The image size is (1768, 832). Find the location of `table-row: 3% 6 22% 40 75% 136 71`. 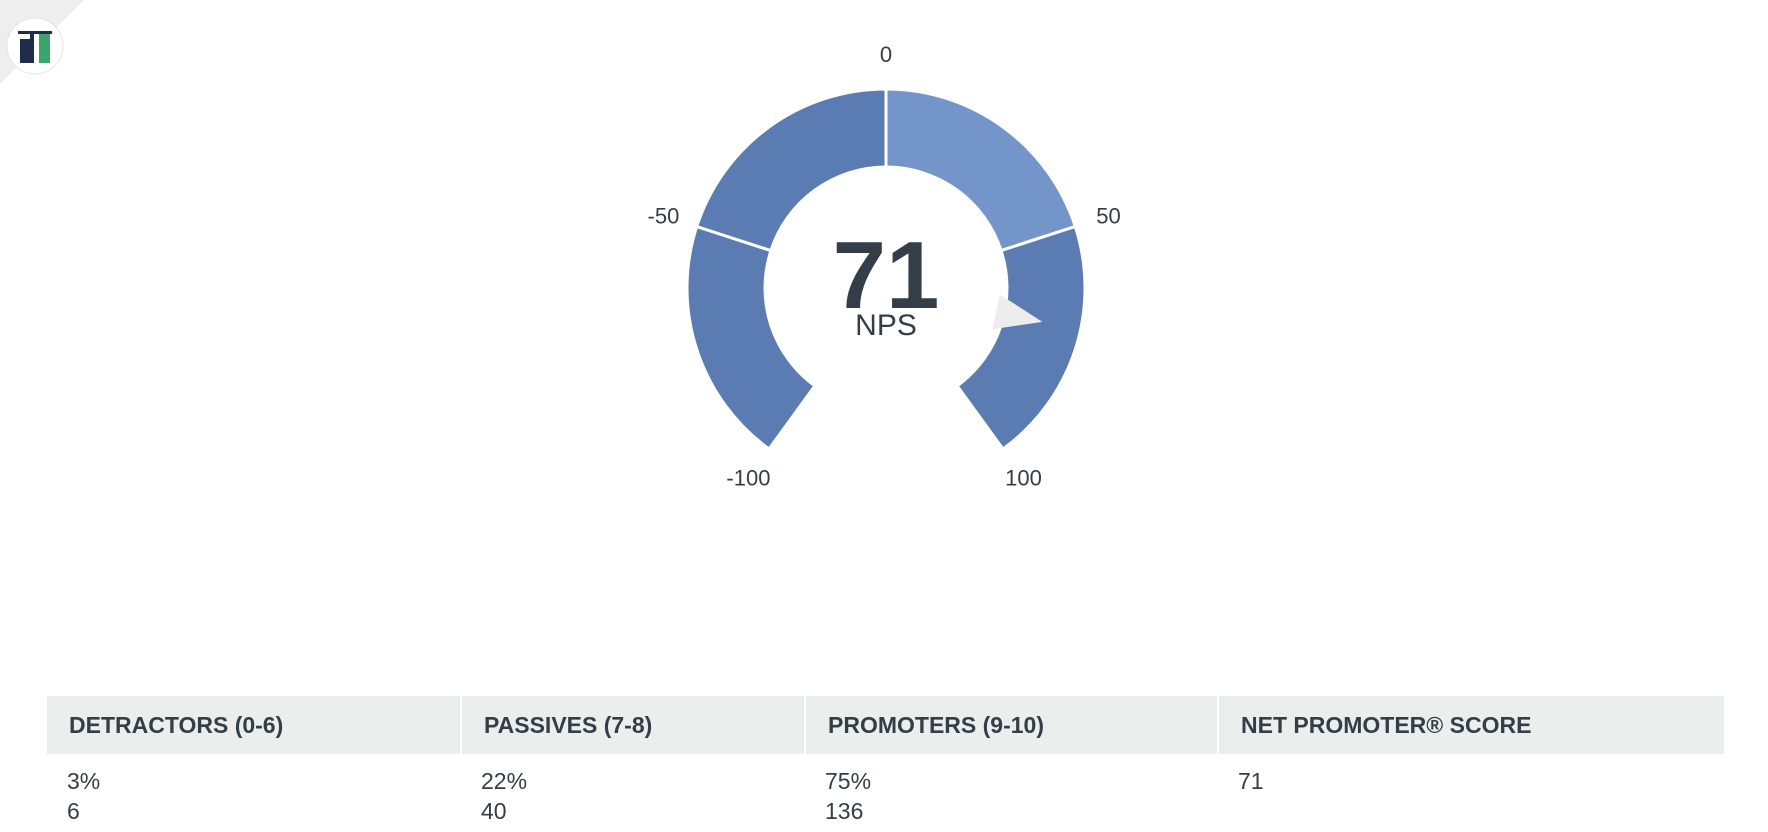

table-row: 3% 6 22% 40 75% 136 71 is located at coordinates (885, 790).